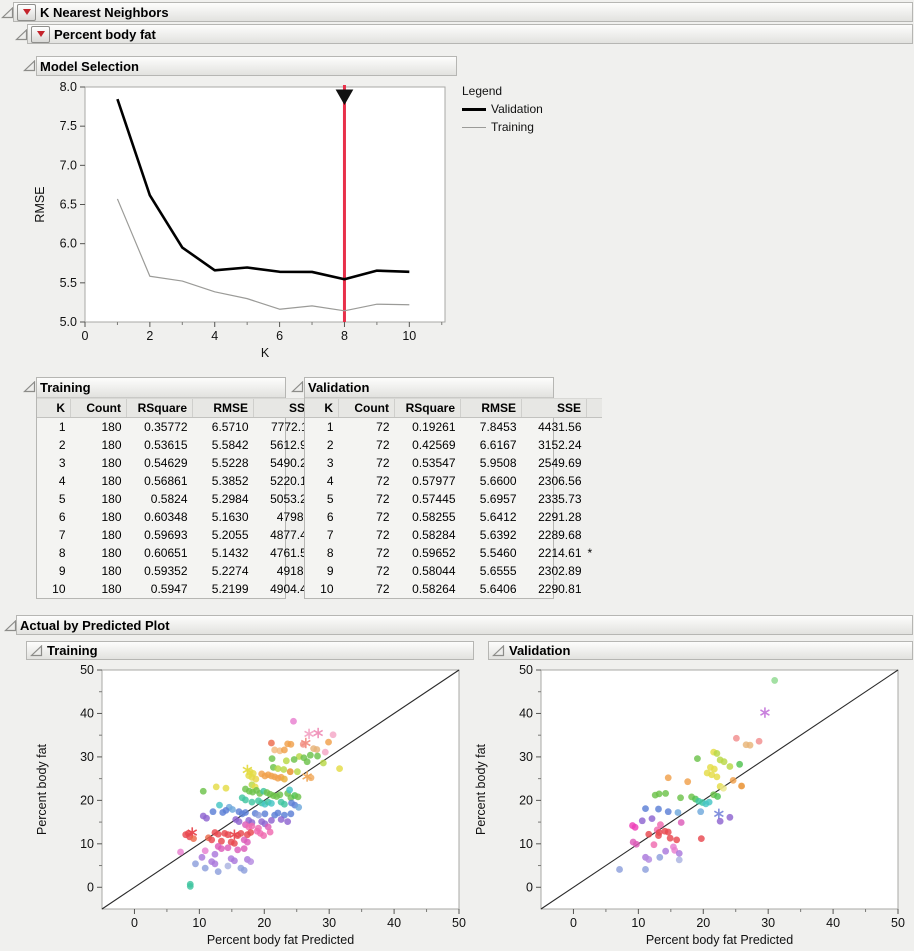 This screenshot has width=914, height=951. What do you see at coordinates (185, 517) in the screenshot?
I see `table-row: 6 180 0.60348 5.1630 4798.2` at bounding box center [185, 517].